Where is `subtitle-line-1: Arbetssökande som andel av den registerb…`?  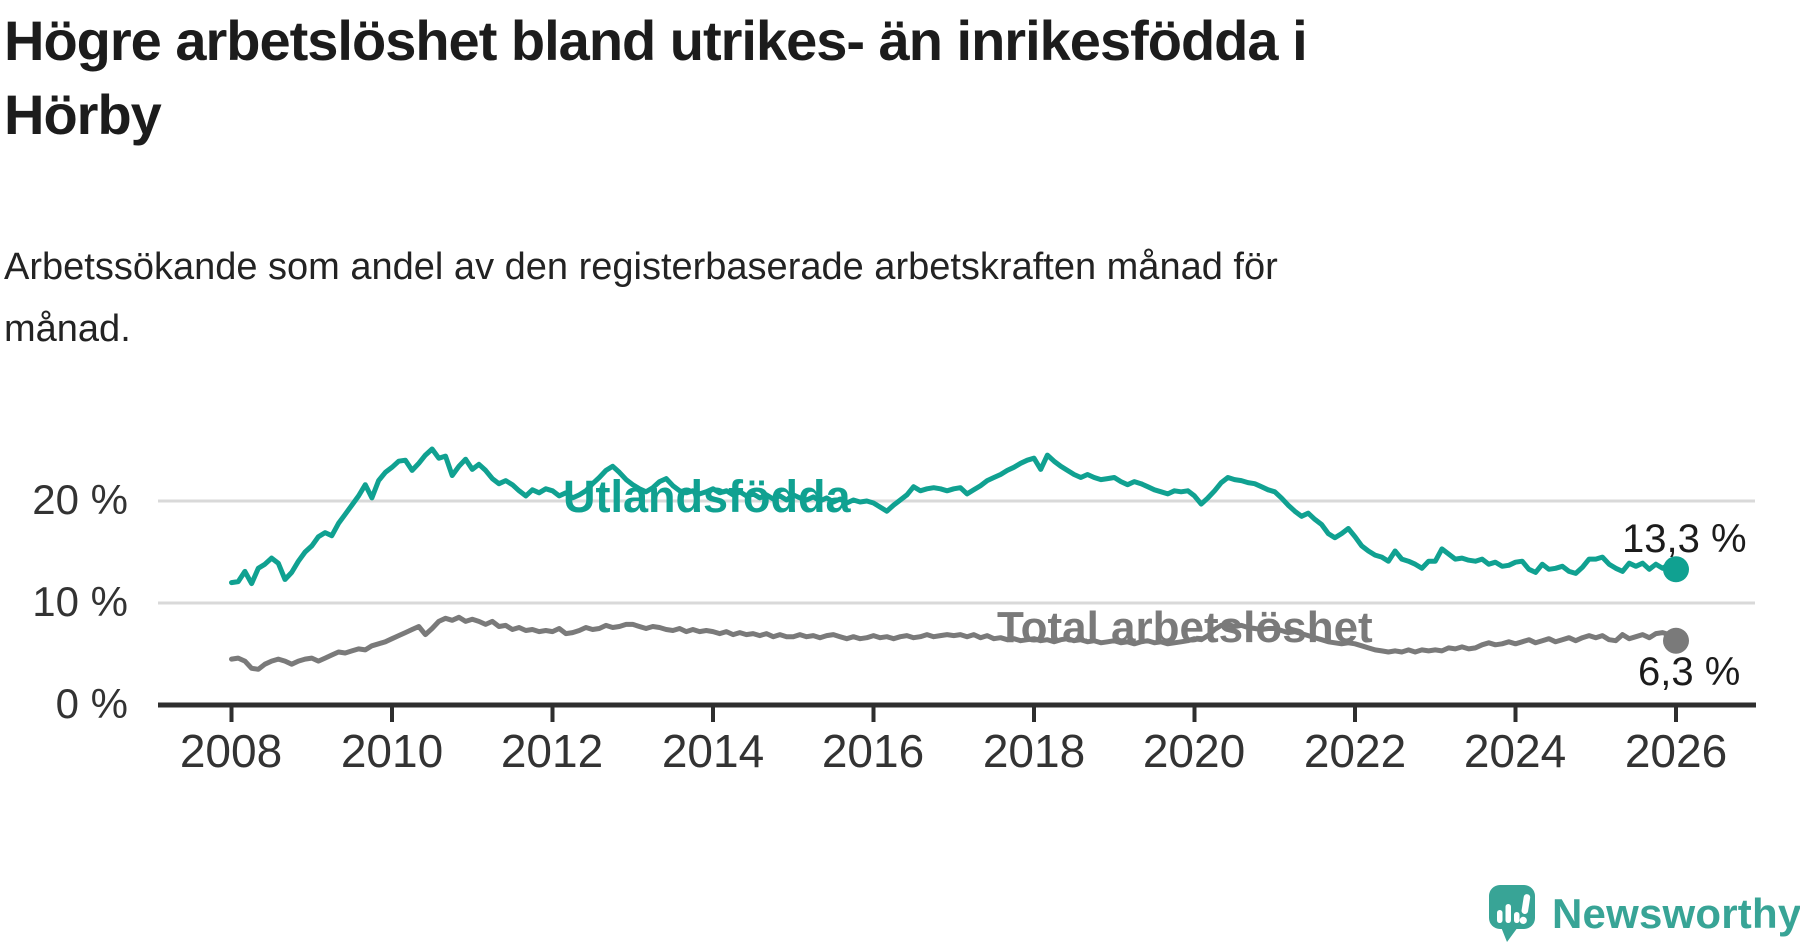
subtitle-line-1: Arbetssökande som andel av den registerb… is located at coordinates (641, 267).